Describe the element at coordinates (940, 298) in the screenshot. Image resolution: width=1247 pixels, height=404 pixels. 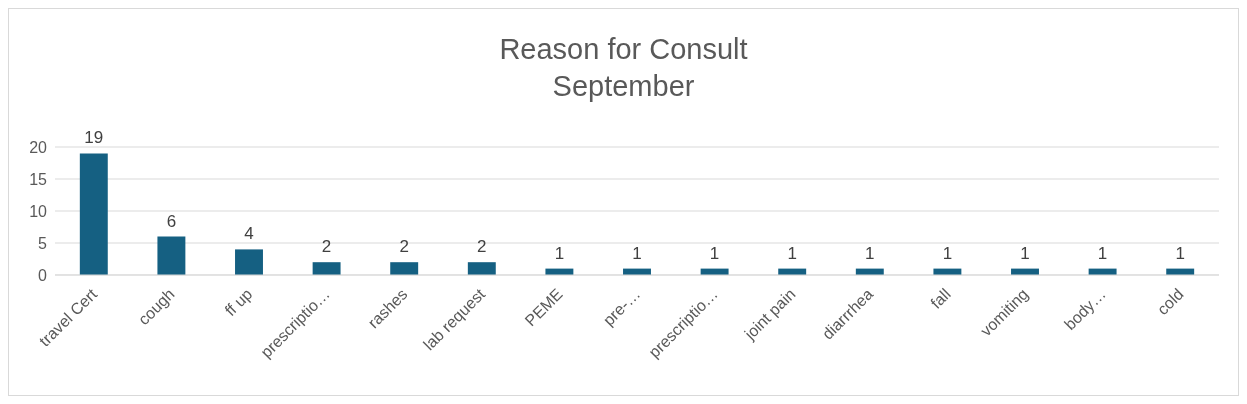
I see `x-tick-label: fall` at that location.